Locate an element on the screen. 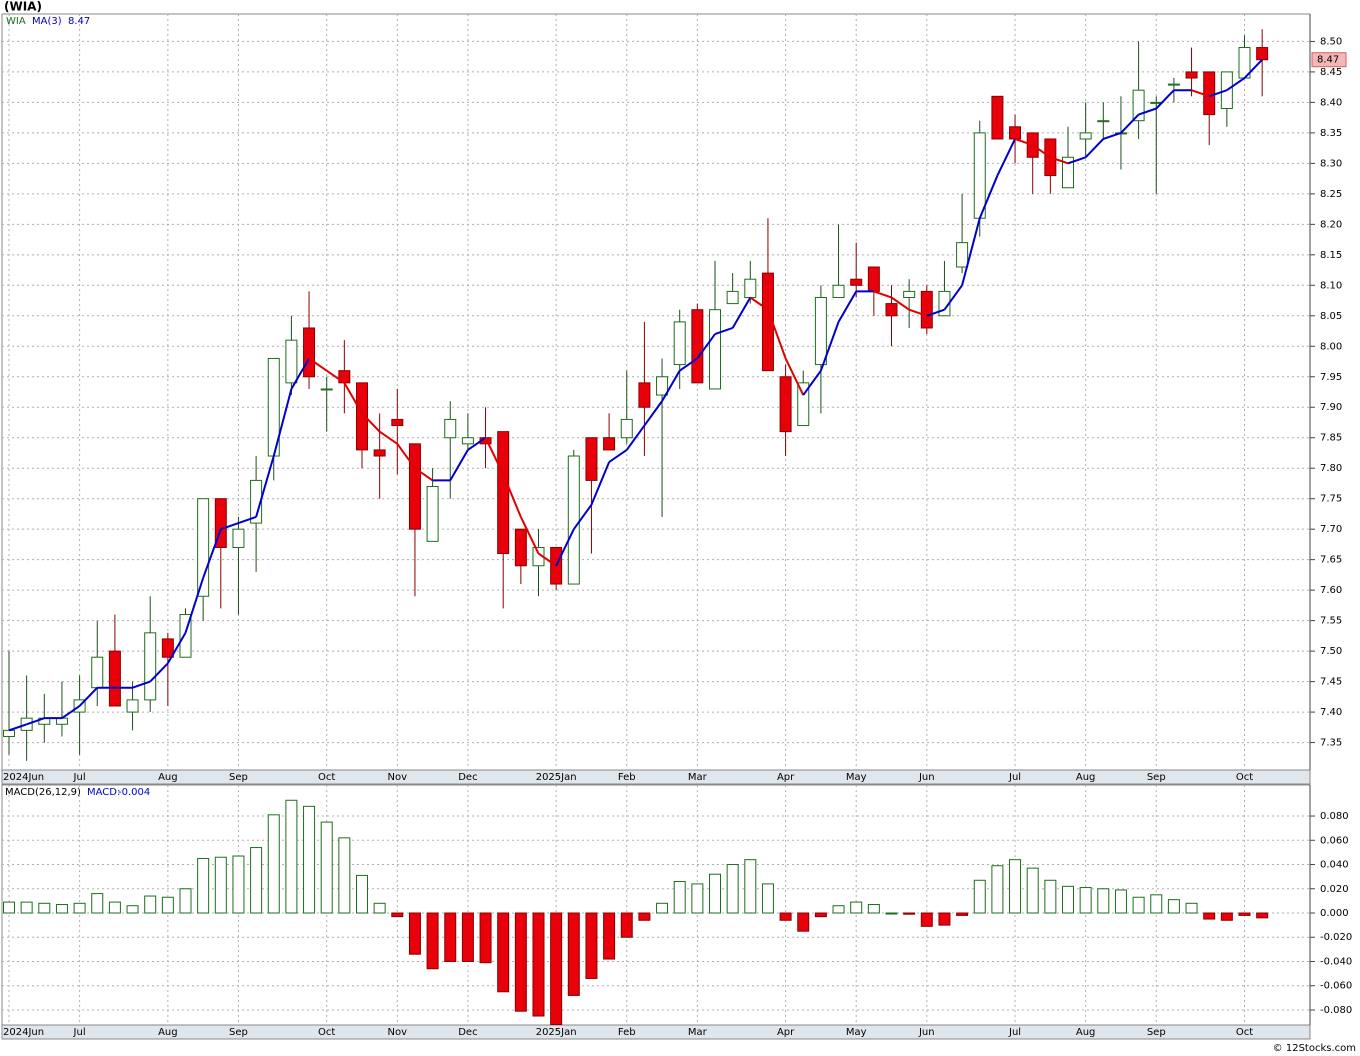 This screenshot has width=1360, height=1056. y-tick-label: 8.30 is located at coordinates (1331, 163).